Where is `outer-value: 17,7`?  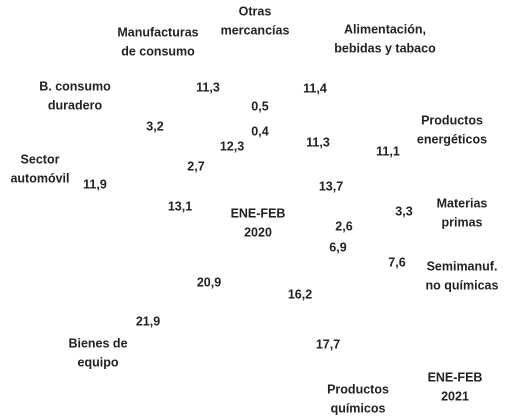 outer-value: 17,7 is located at coordinates (328, 344).